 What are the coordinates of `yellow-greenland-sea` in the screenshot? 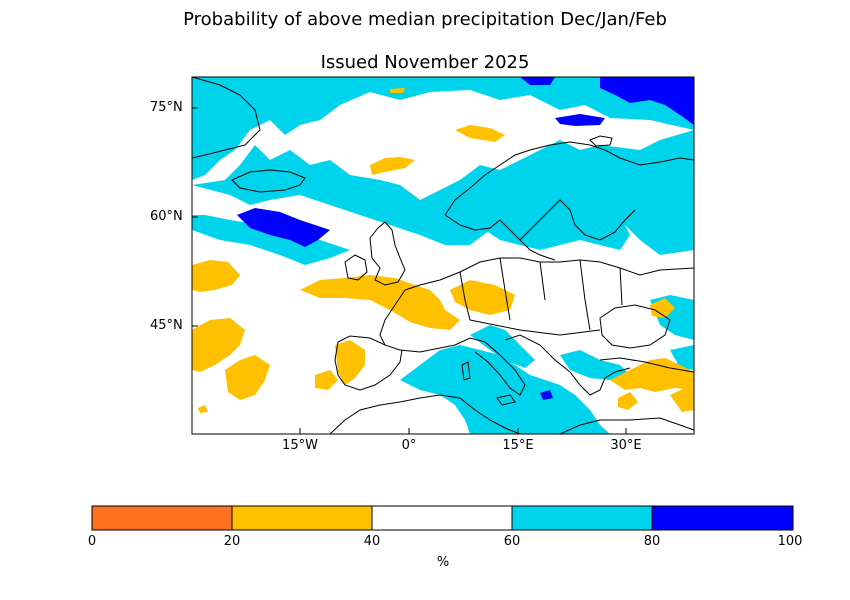 It's located at (397, 90).